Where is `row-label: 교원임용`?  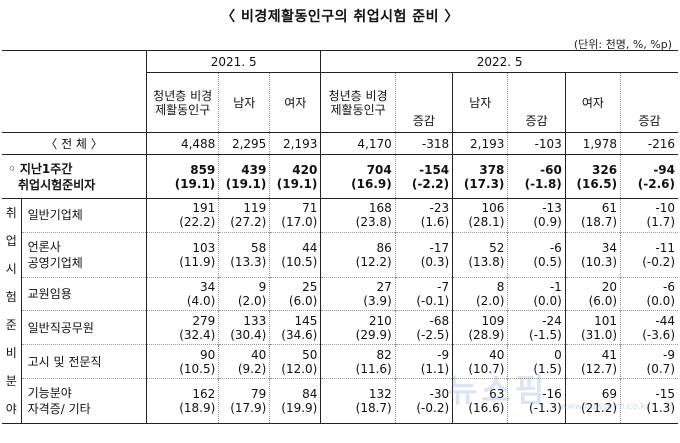 row-label: 교원임용 is located at coordinates (83, 294).